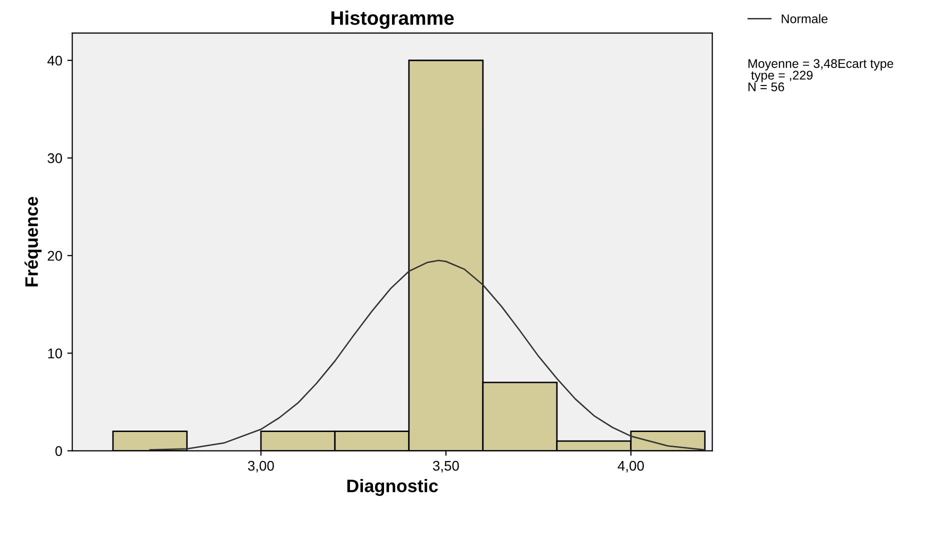 The image size is (951, 560). I want to click on x-axis-title: Diagnostic, so click(392, 487).